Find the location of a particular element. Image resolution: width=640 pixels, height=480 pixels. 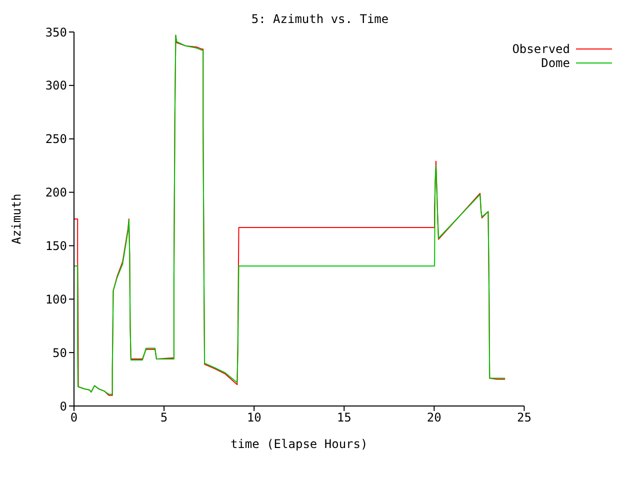

x-axis-title: time (Elapse Hours) is located at coordinates (299, 444).